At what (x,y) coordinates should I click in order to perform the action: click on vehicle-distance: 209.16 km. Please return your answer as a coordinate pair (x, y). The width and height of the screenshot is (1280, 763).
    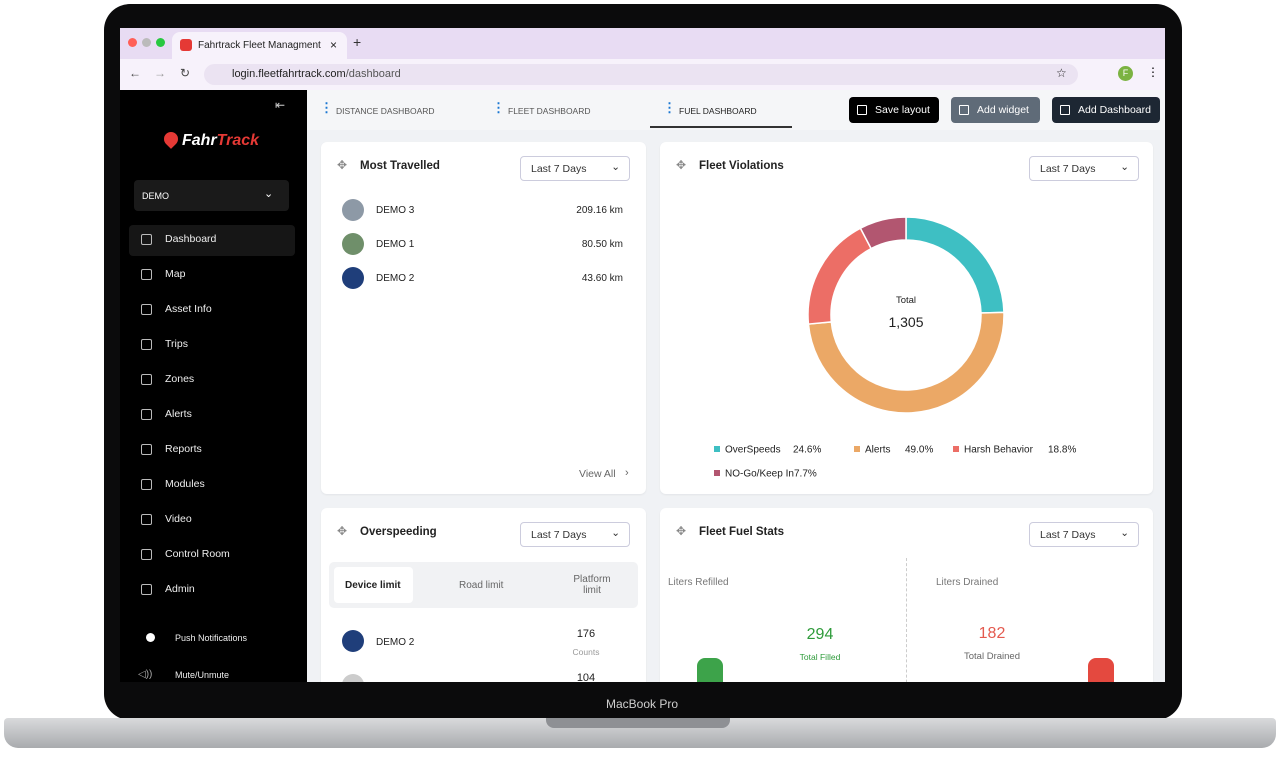
    Looking at the image, I should click on (599, 210).